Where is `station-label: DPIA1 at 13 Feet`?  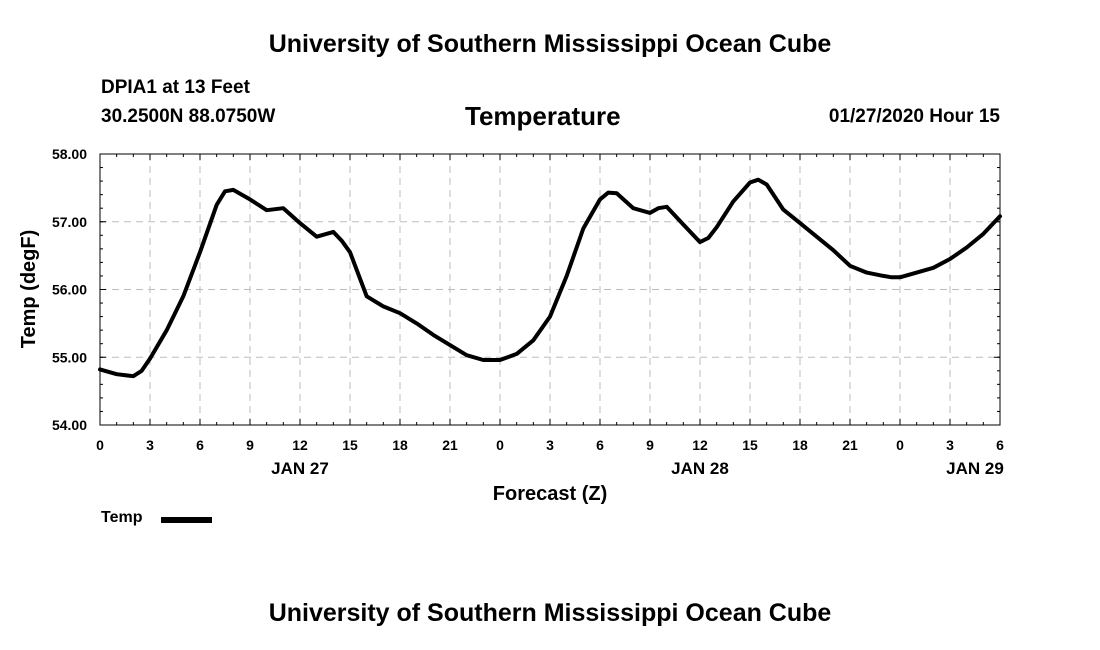 station-label: DPIA1 at 13 Feet is located at coordinates (175, 87).